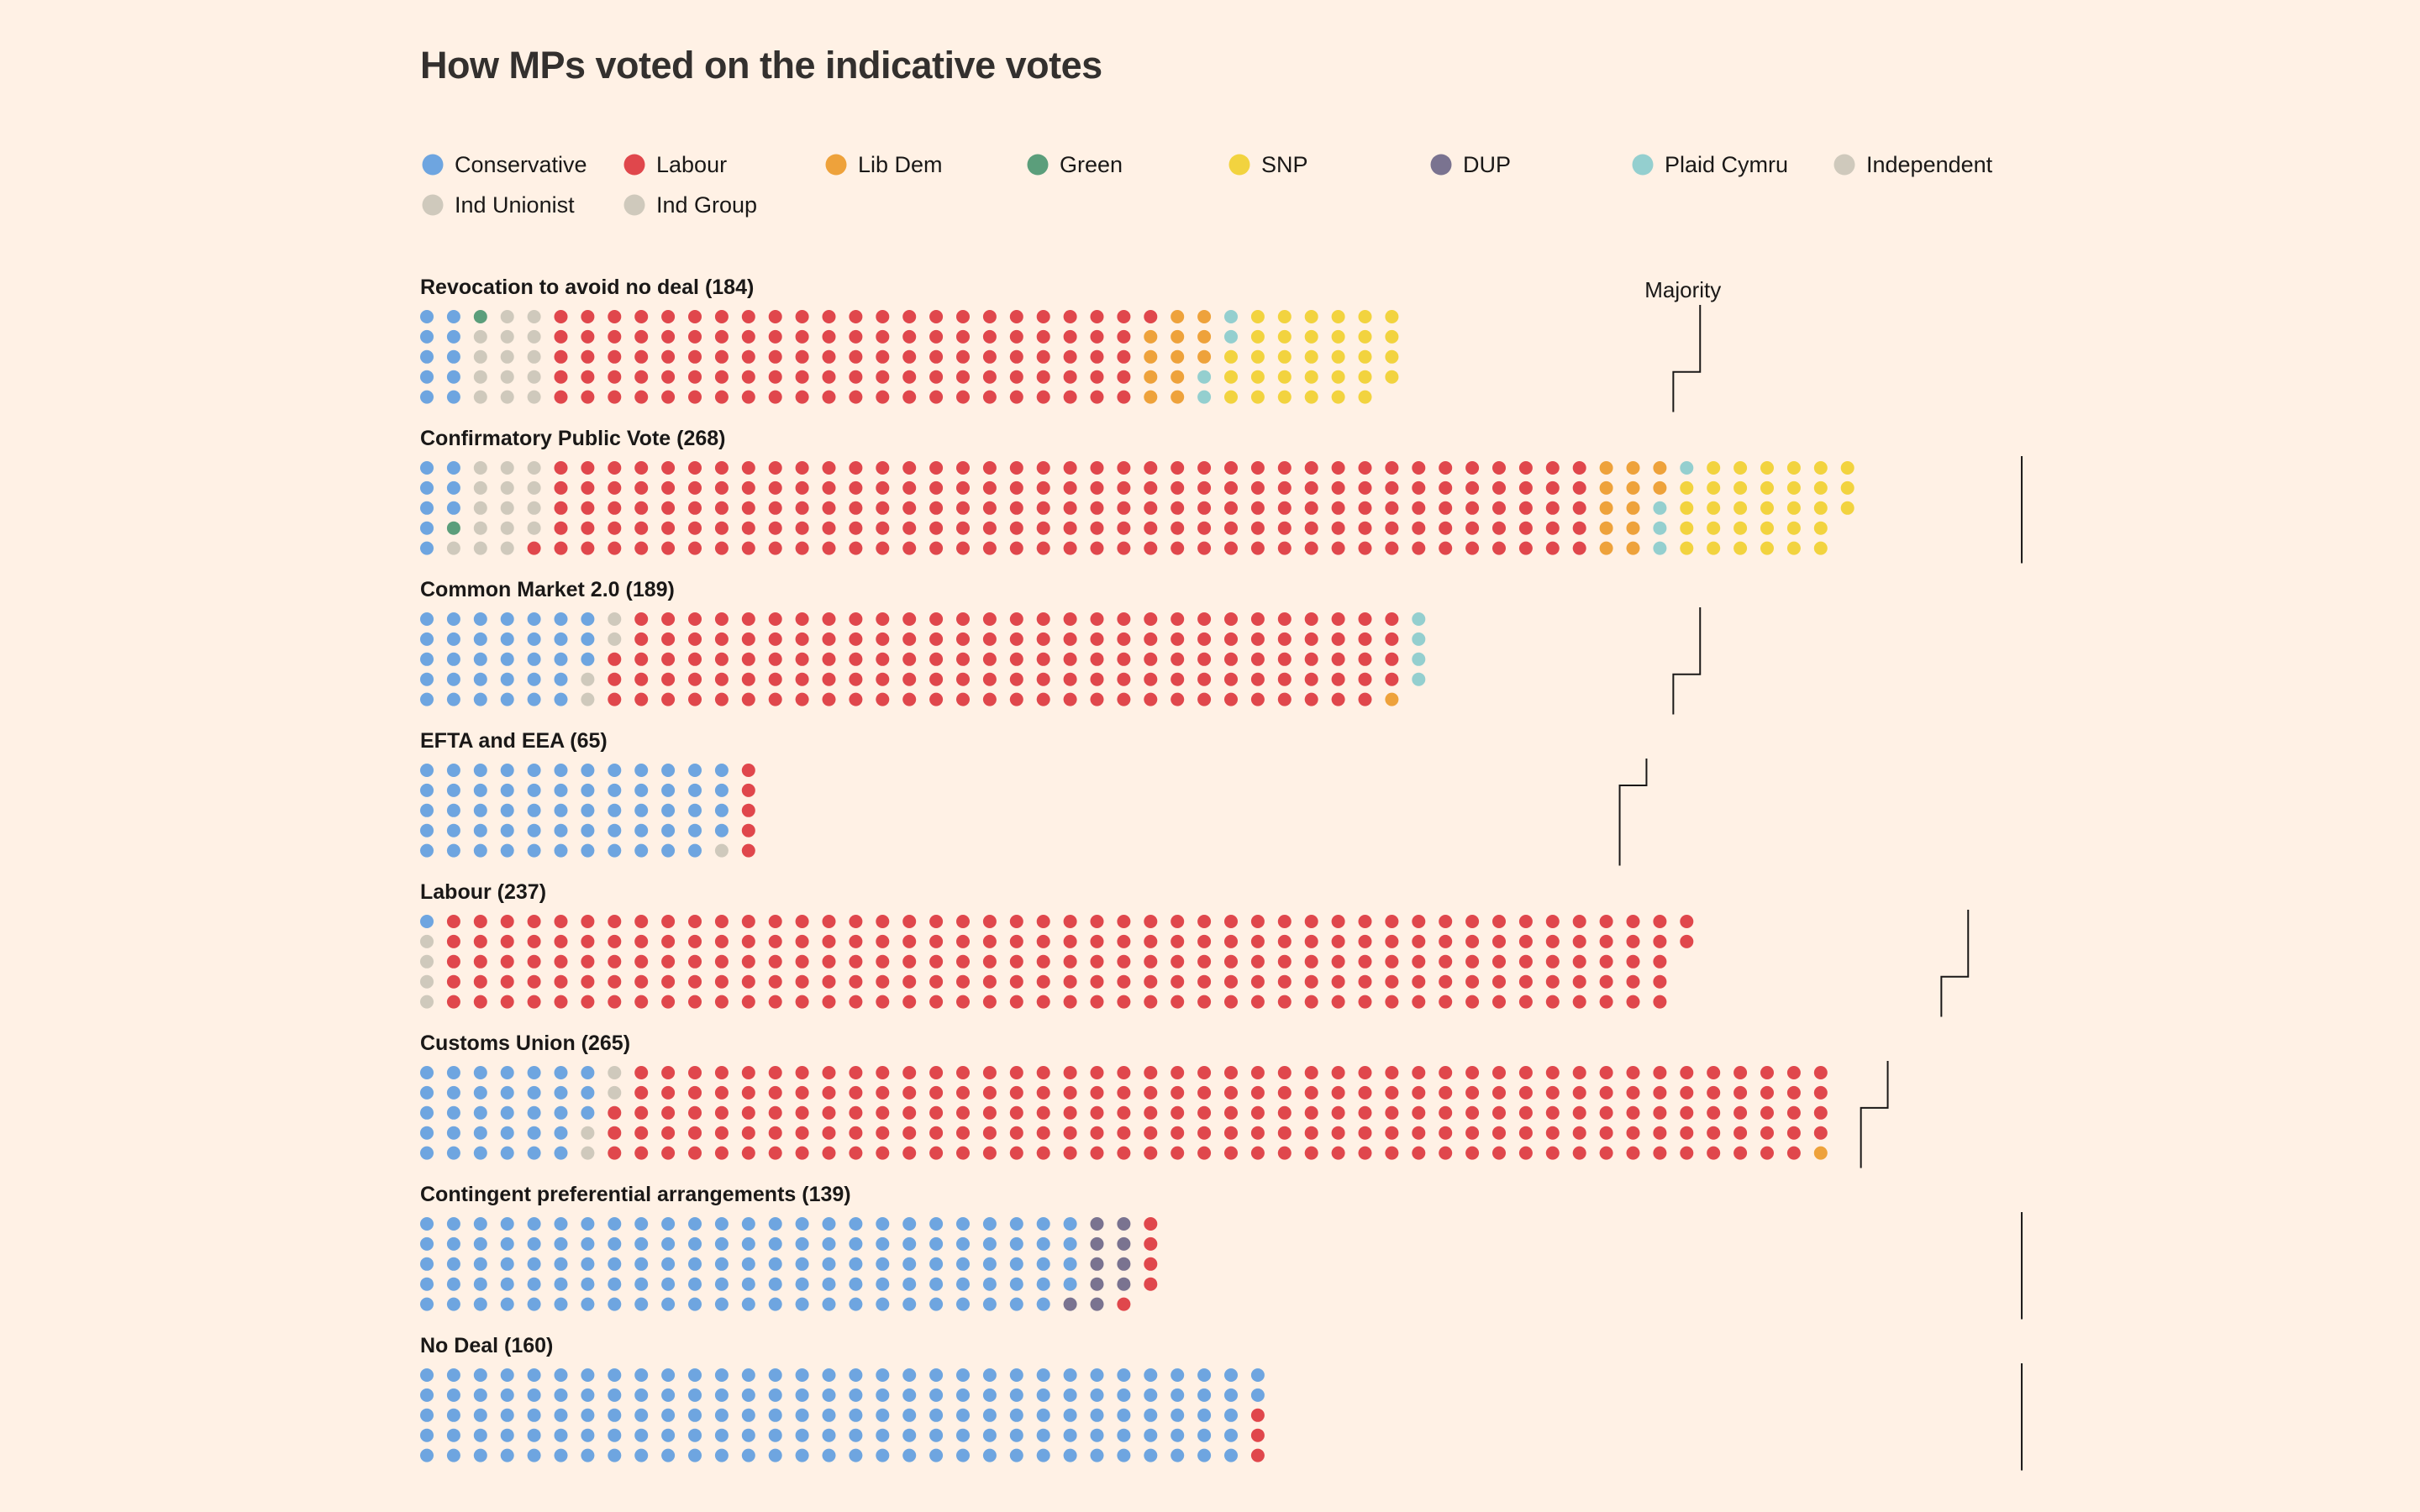 The image size is (2420, 1512). I want to click on vote-dot-pc, so click(1419, 619).